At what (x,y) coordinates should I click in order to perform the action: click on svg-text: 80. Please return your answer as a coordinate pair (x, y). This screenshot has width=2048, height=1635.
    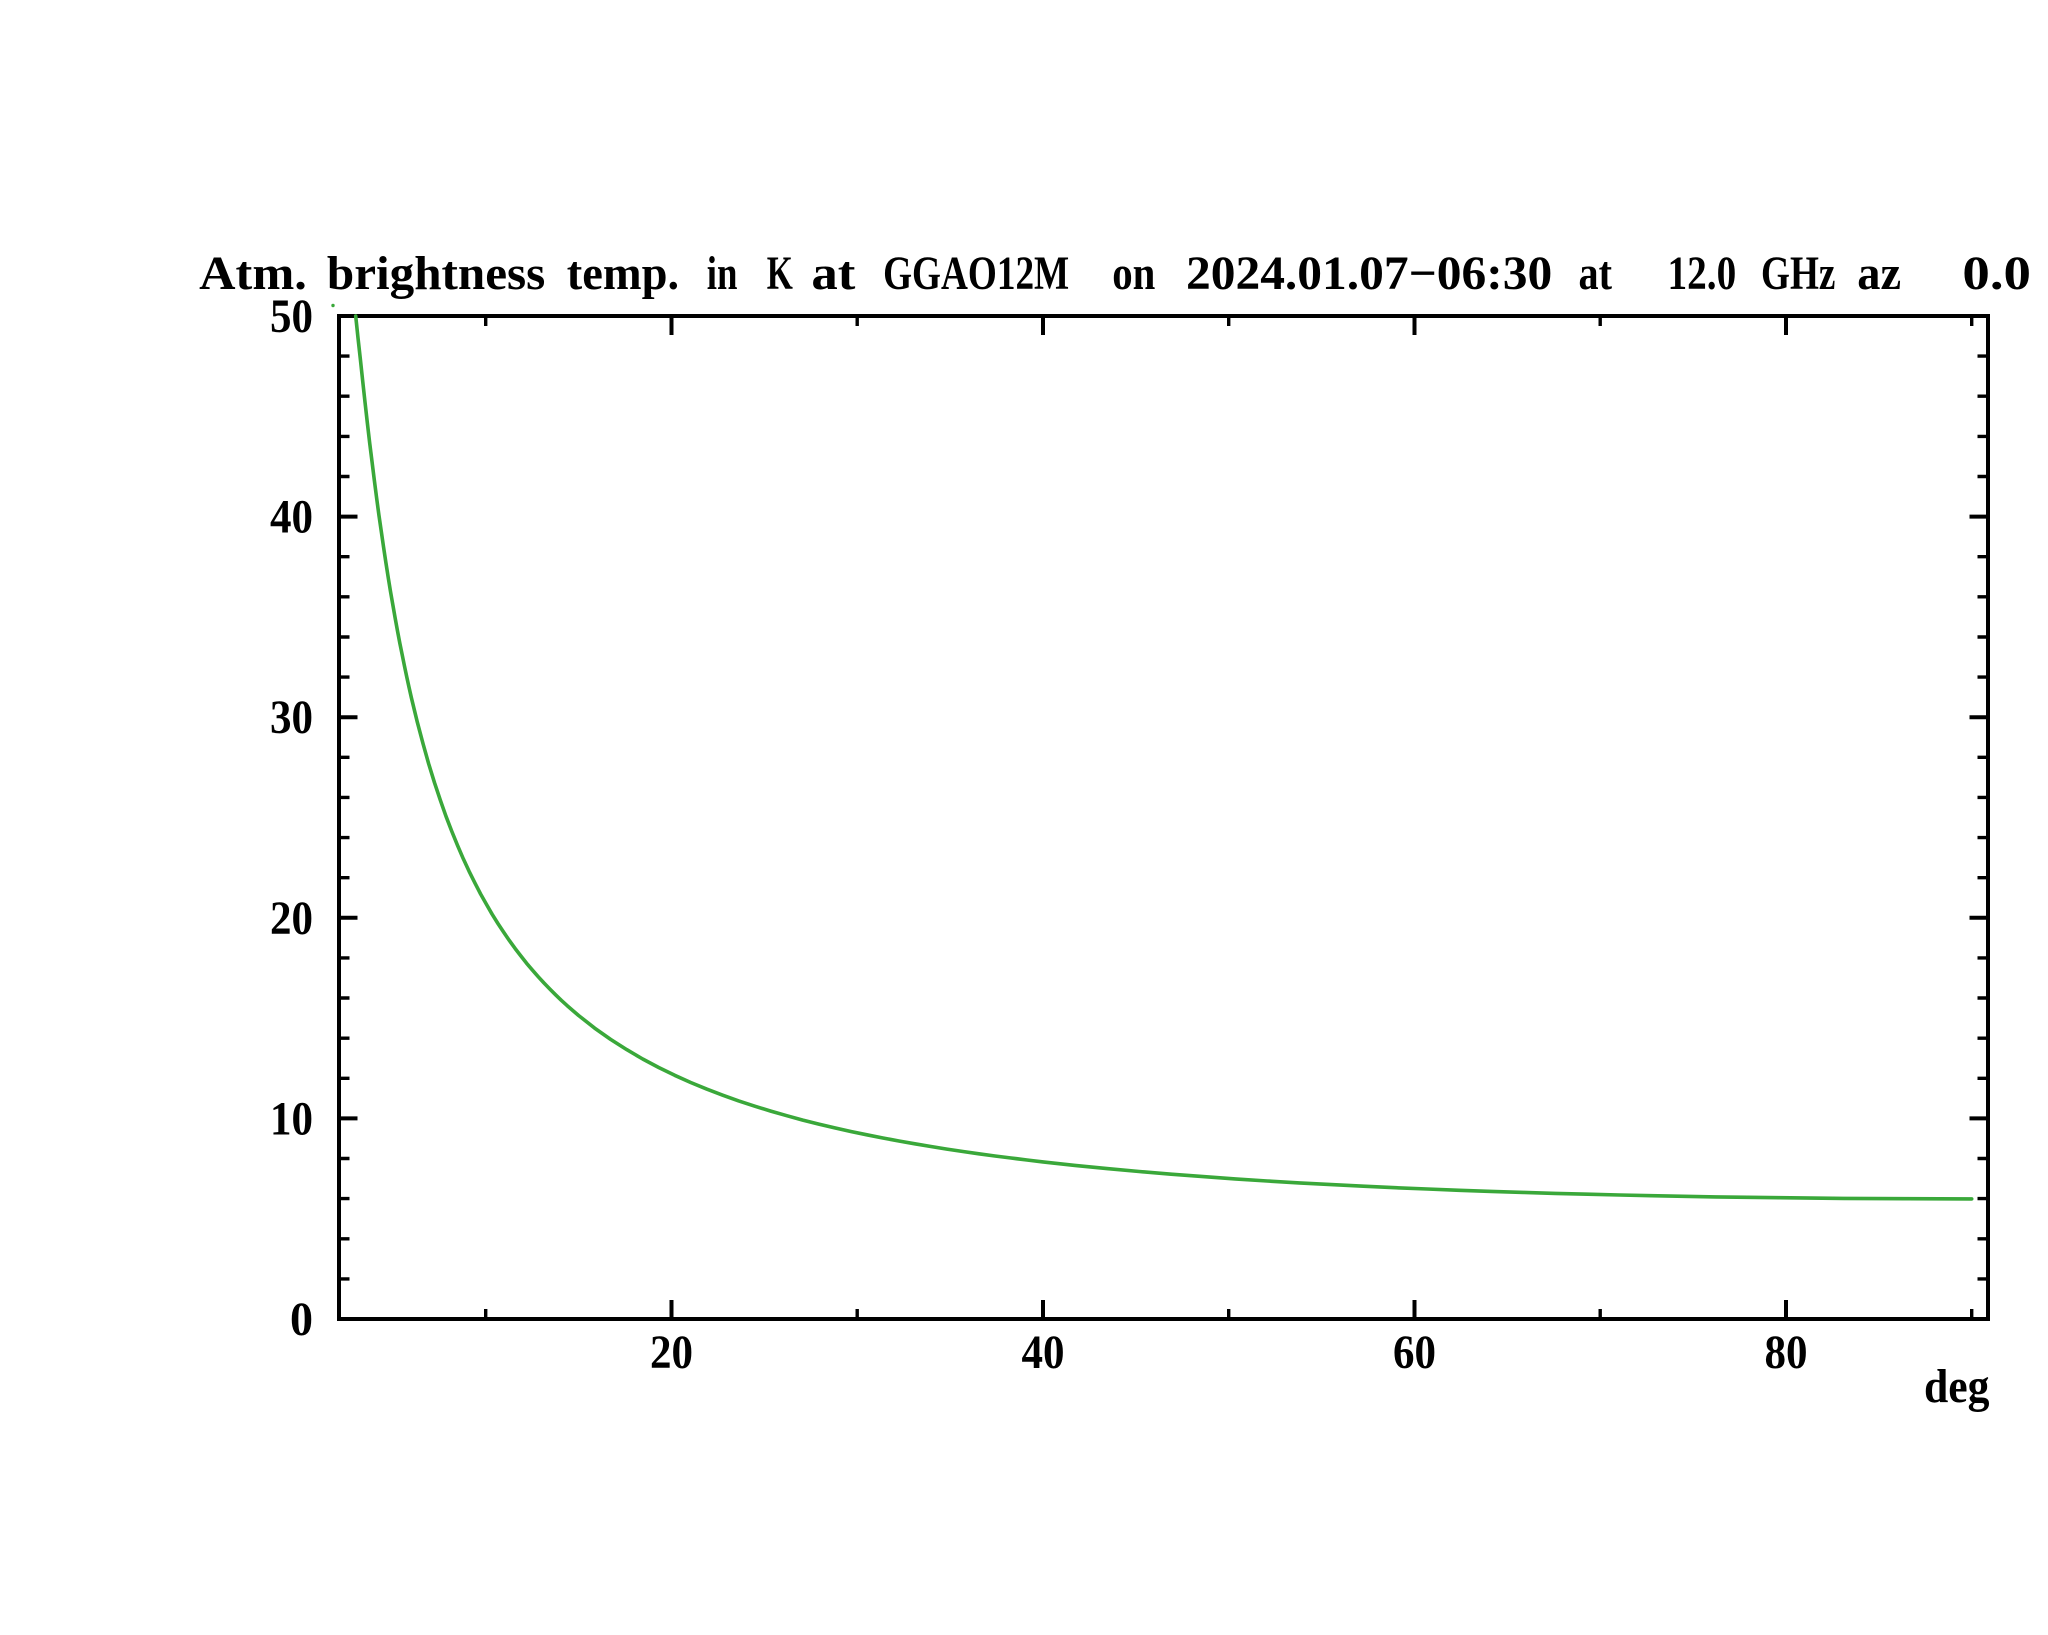
    Looking at the image, I should click on (1786, 1352).